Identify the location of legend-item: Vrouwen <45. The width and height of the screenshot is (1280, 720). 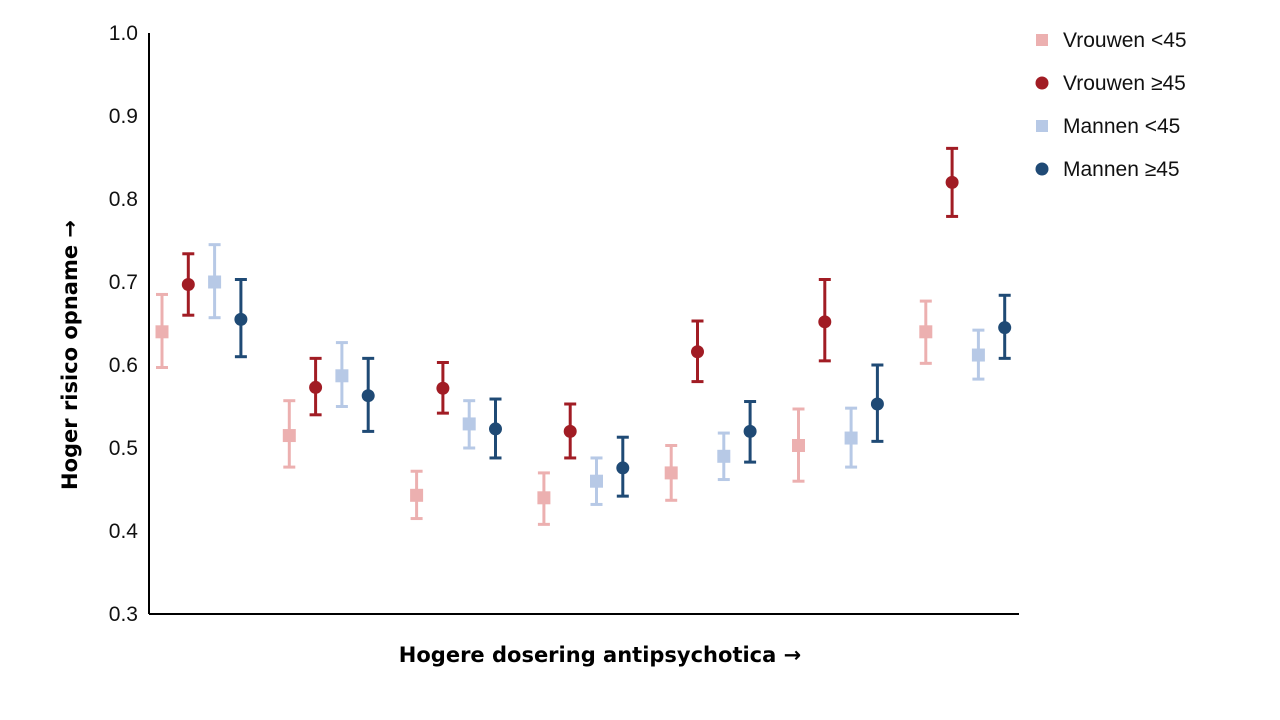
(1111, 40).